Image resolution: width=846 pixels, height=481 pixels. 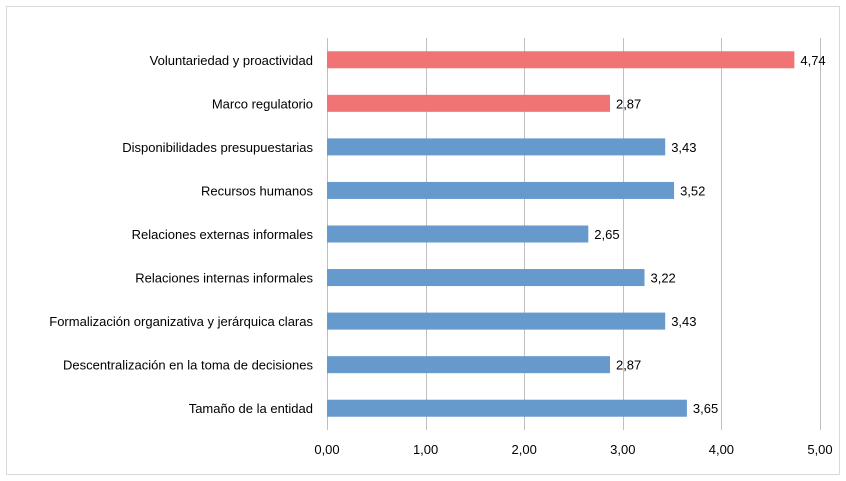 What do you see at coordinates (262, 103) in the screenshot?
I see `category-label: Marco regulatorio` at bounding box center [262, 103].